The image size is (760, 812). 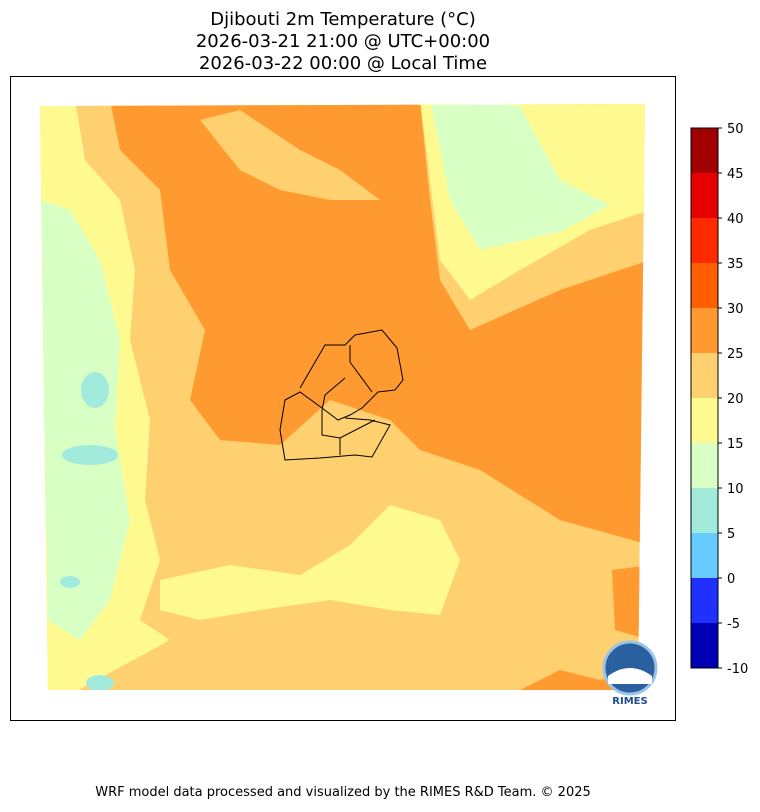 What do you see at coordinates (630, 673) in the screenshot?
I see `logo: RIMES` at bounding box center [630, 673].